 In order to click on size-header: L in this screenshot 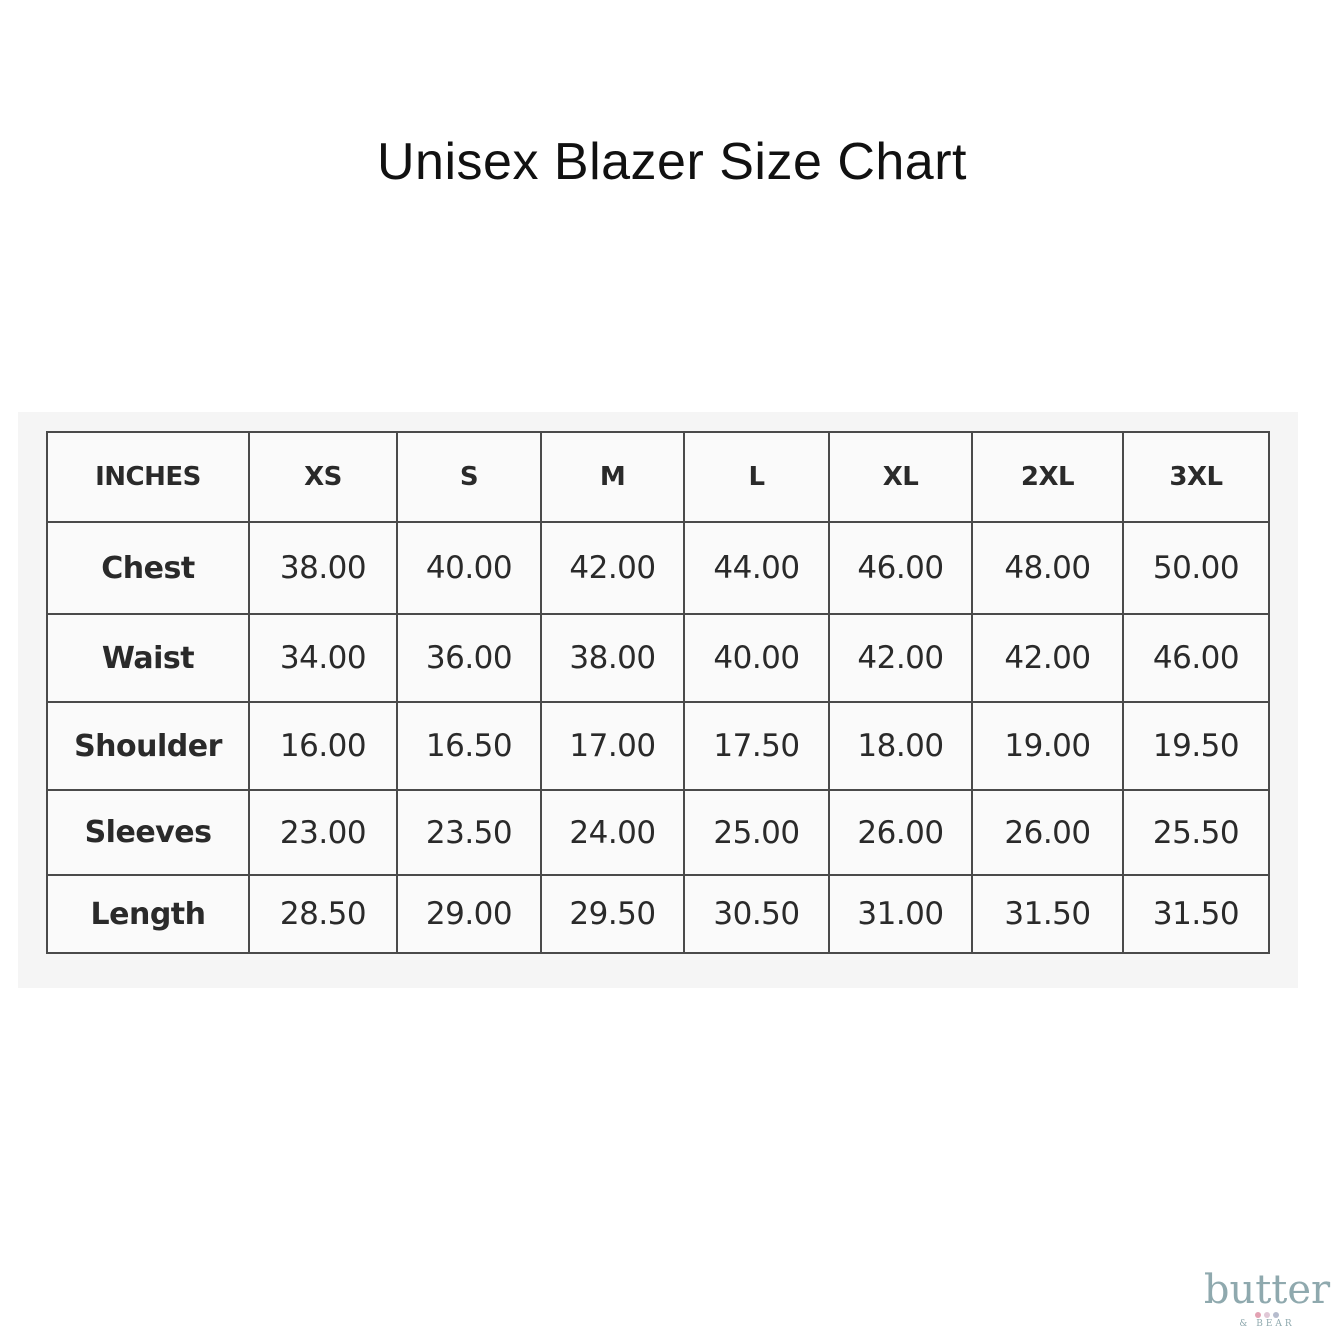, I will do `click(756, 477)`.